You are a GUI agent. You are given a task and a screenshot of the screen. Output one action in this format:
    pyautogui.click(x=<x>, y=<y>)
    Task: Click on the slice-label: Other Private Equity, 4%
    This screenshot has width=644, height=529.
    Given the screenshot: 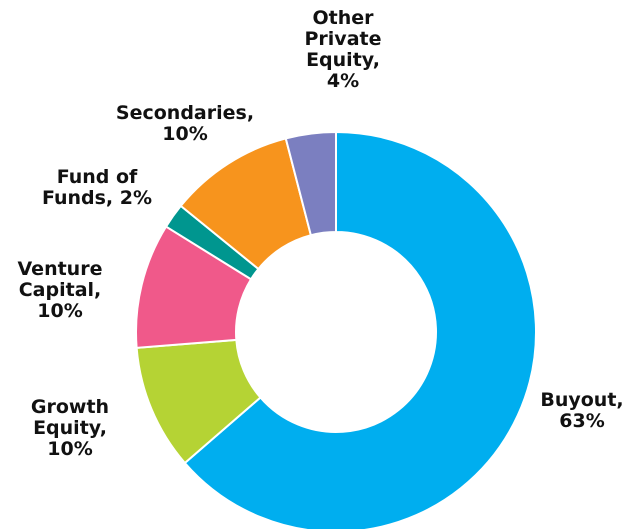 What is the action you would take?
    pyautogui.click(x=343, y=50)
    